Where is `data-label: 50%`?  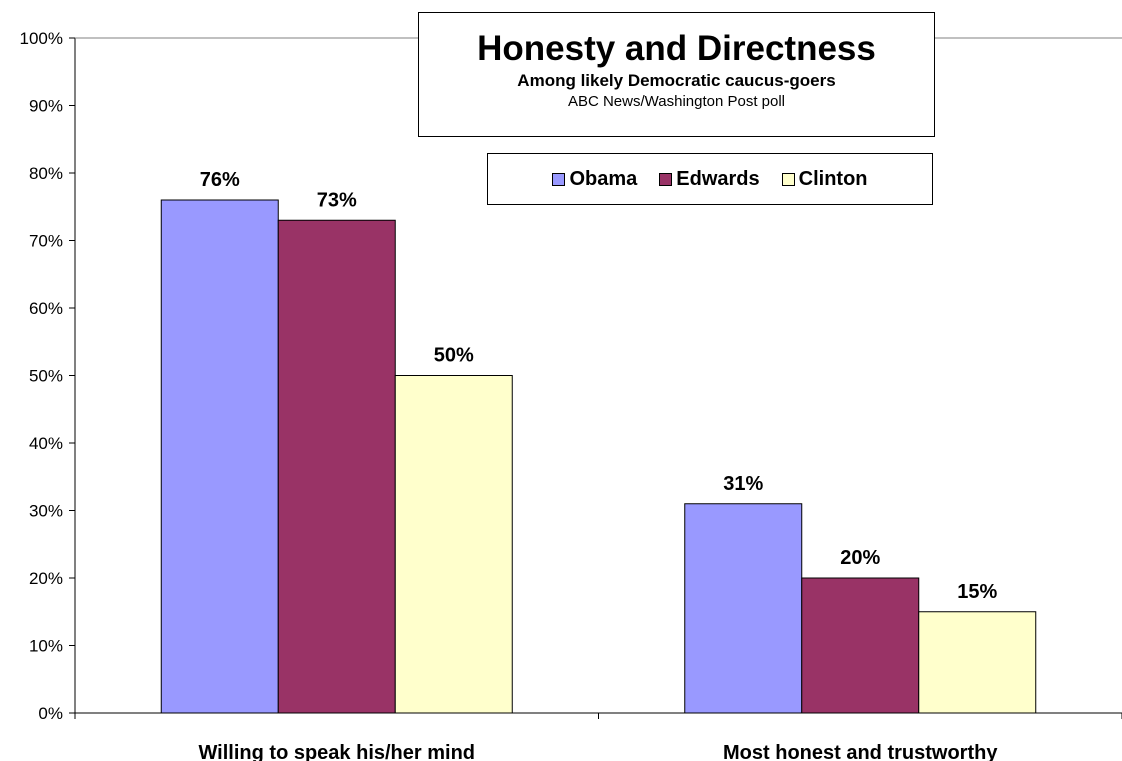
data-label: 50% is located at coordinates (454, 356).